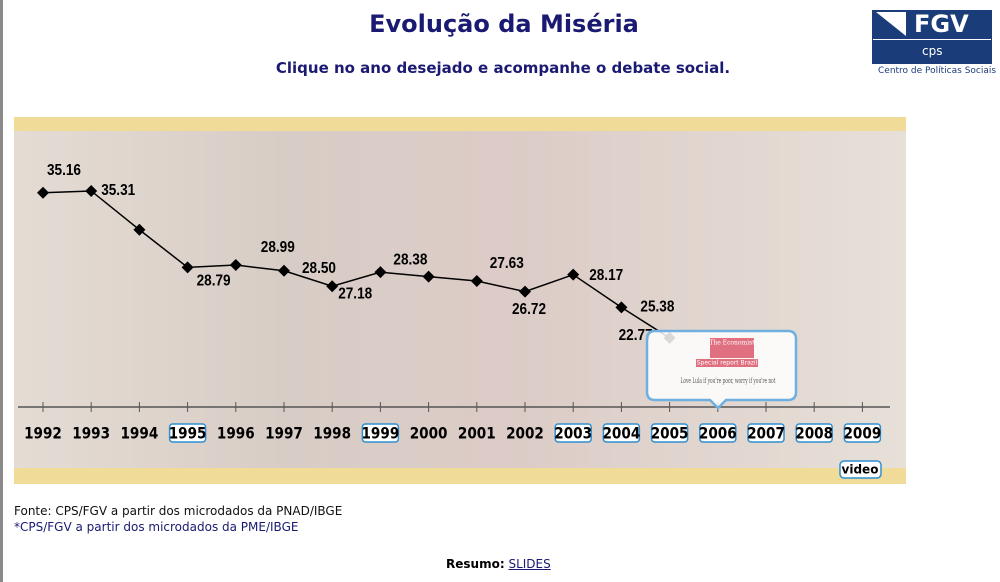 The image size is (1000, 582). I want to click on logo-caption: Centro de Políticas Sociais, so click(937, 71).